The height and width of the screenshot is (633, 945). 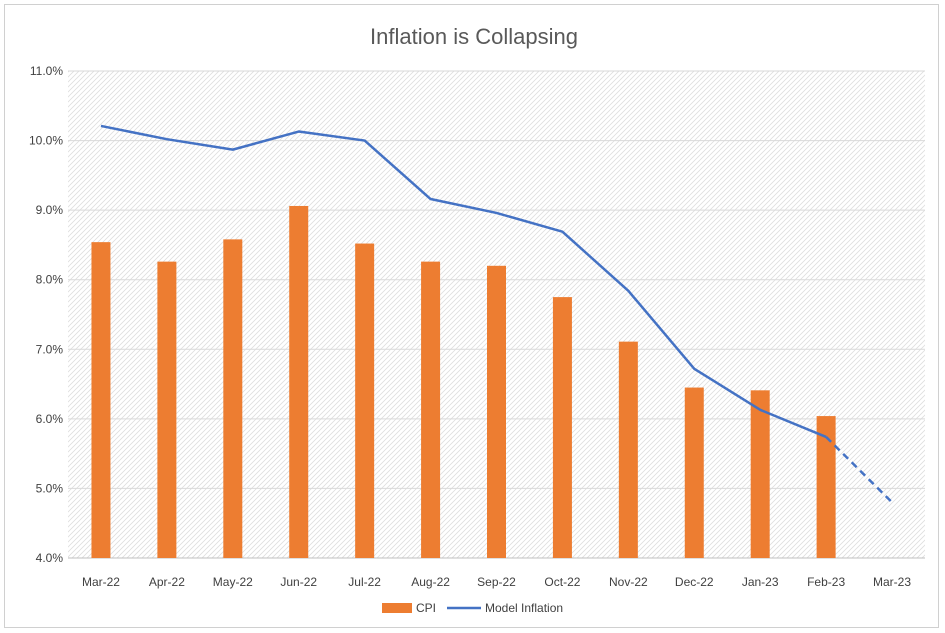 What do you see at coordinates (859, 470) in the screenshot?
I see `model-inflation-line-forecast` at bounding box center [859, 470].